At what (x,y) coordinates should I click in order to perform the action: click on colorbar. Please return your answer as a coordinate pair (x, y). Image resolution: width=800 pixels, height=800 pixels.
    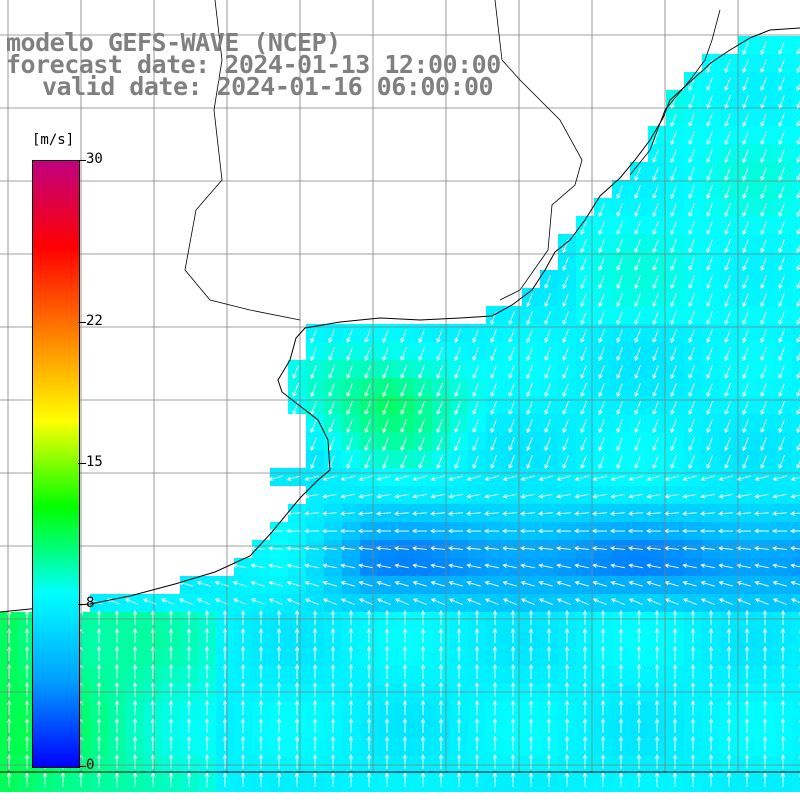
    Looking at the image, I should click on (56, 464).